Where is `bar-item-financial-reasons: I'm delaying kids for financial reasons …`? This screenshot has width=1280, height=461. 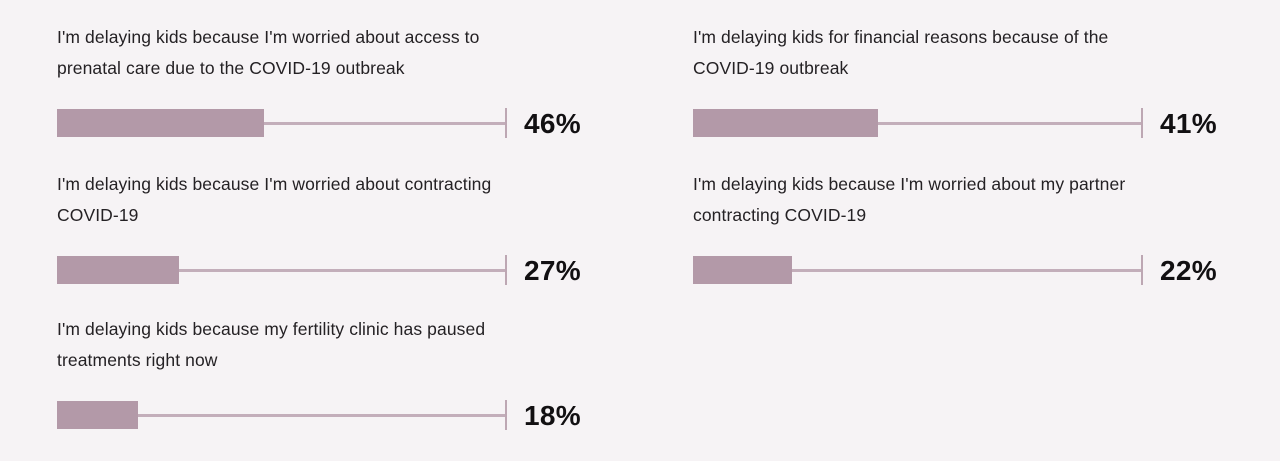
bar-item-financial-reasons: I'm delaying kids for financial reasons … is located at coordinates (983, 80).